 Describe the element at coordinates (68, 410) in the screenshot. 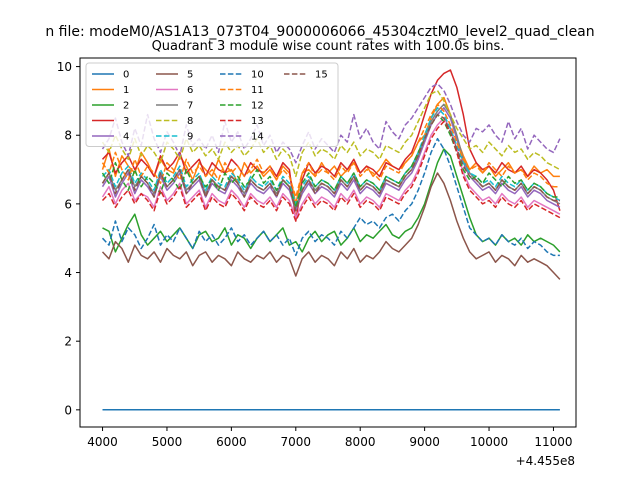

I see `y-tick-label: 0` at that location.